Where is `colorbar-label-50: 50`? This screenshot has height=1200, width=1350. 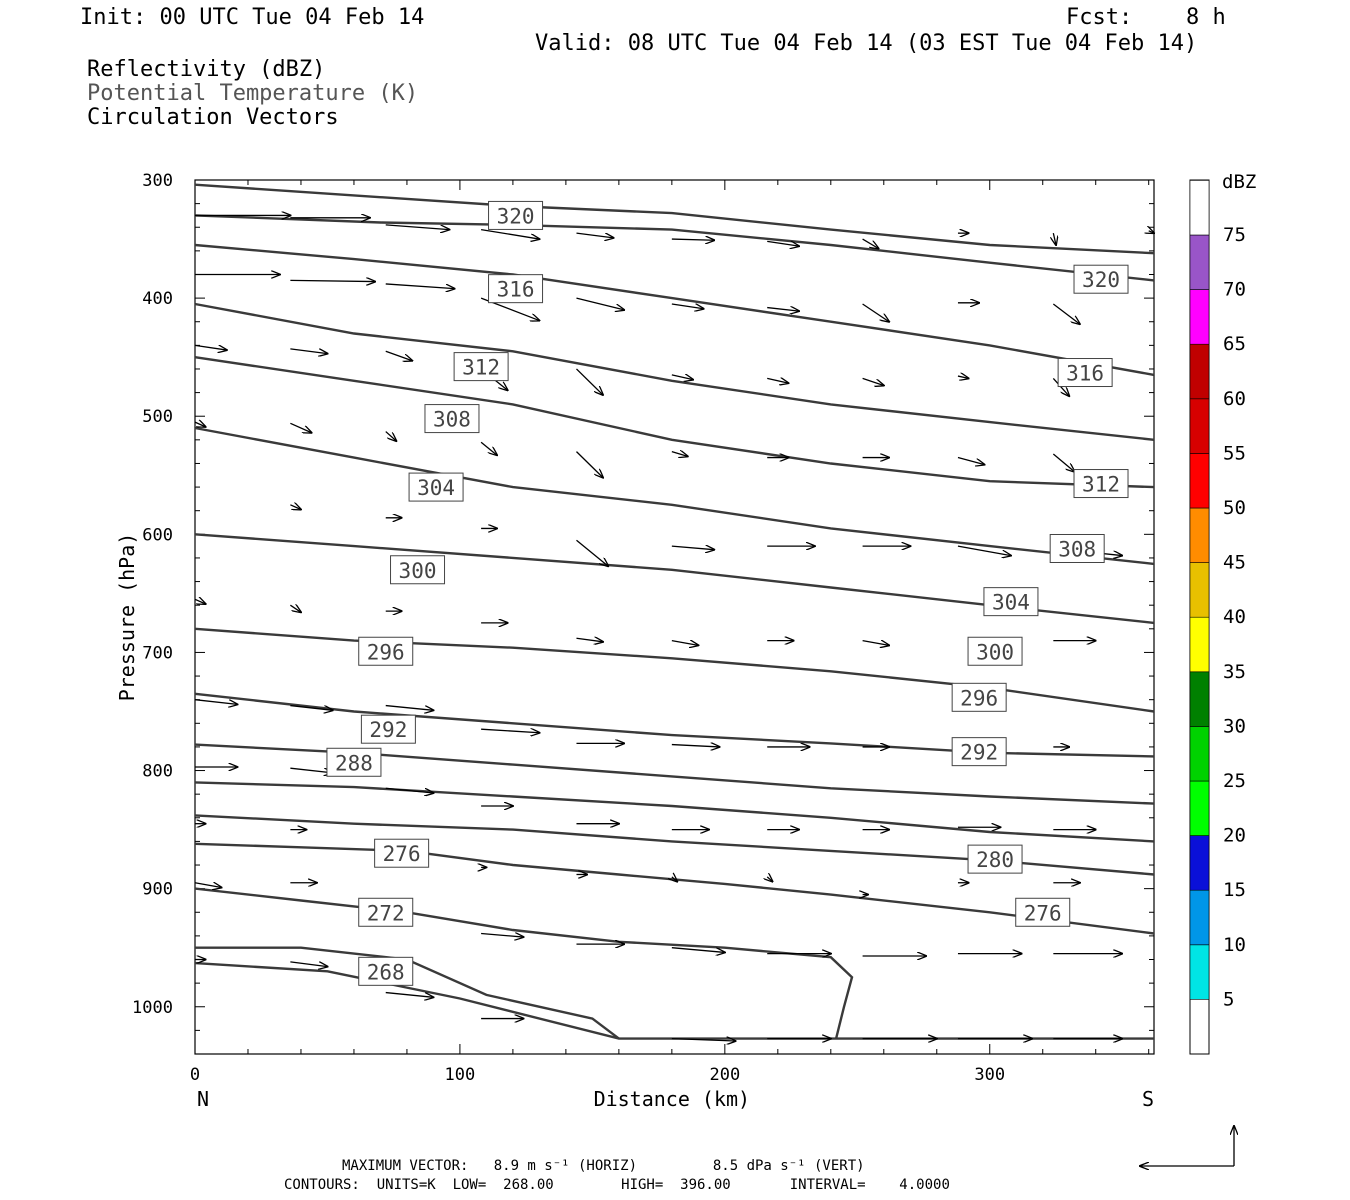 colorbar-label-50: 50 is located at coordinates (1234, 508).